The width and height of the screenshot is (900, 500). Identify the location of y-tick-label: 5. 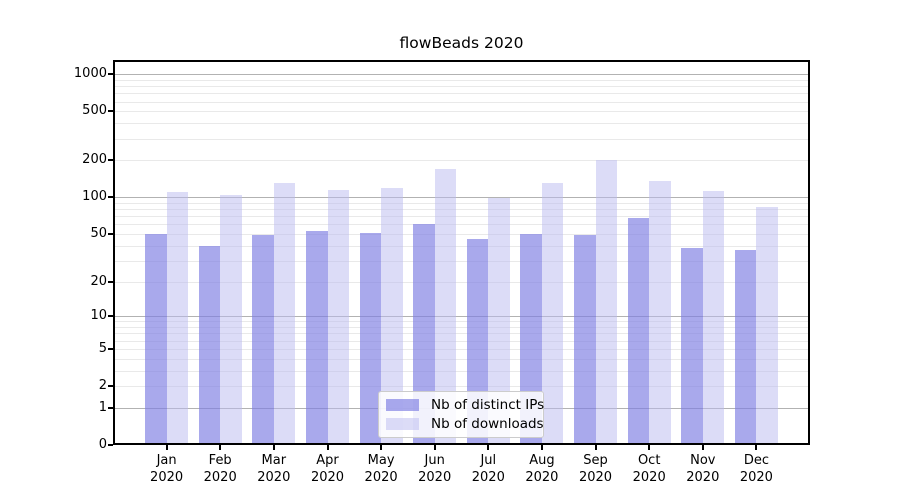
(102, 348).